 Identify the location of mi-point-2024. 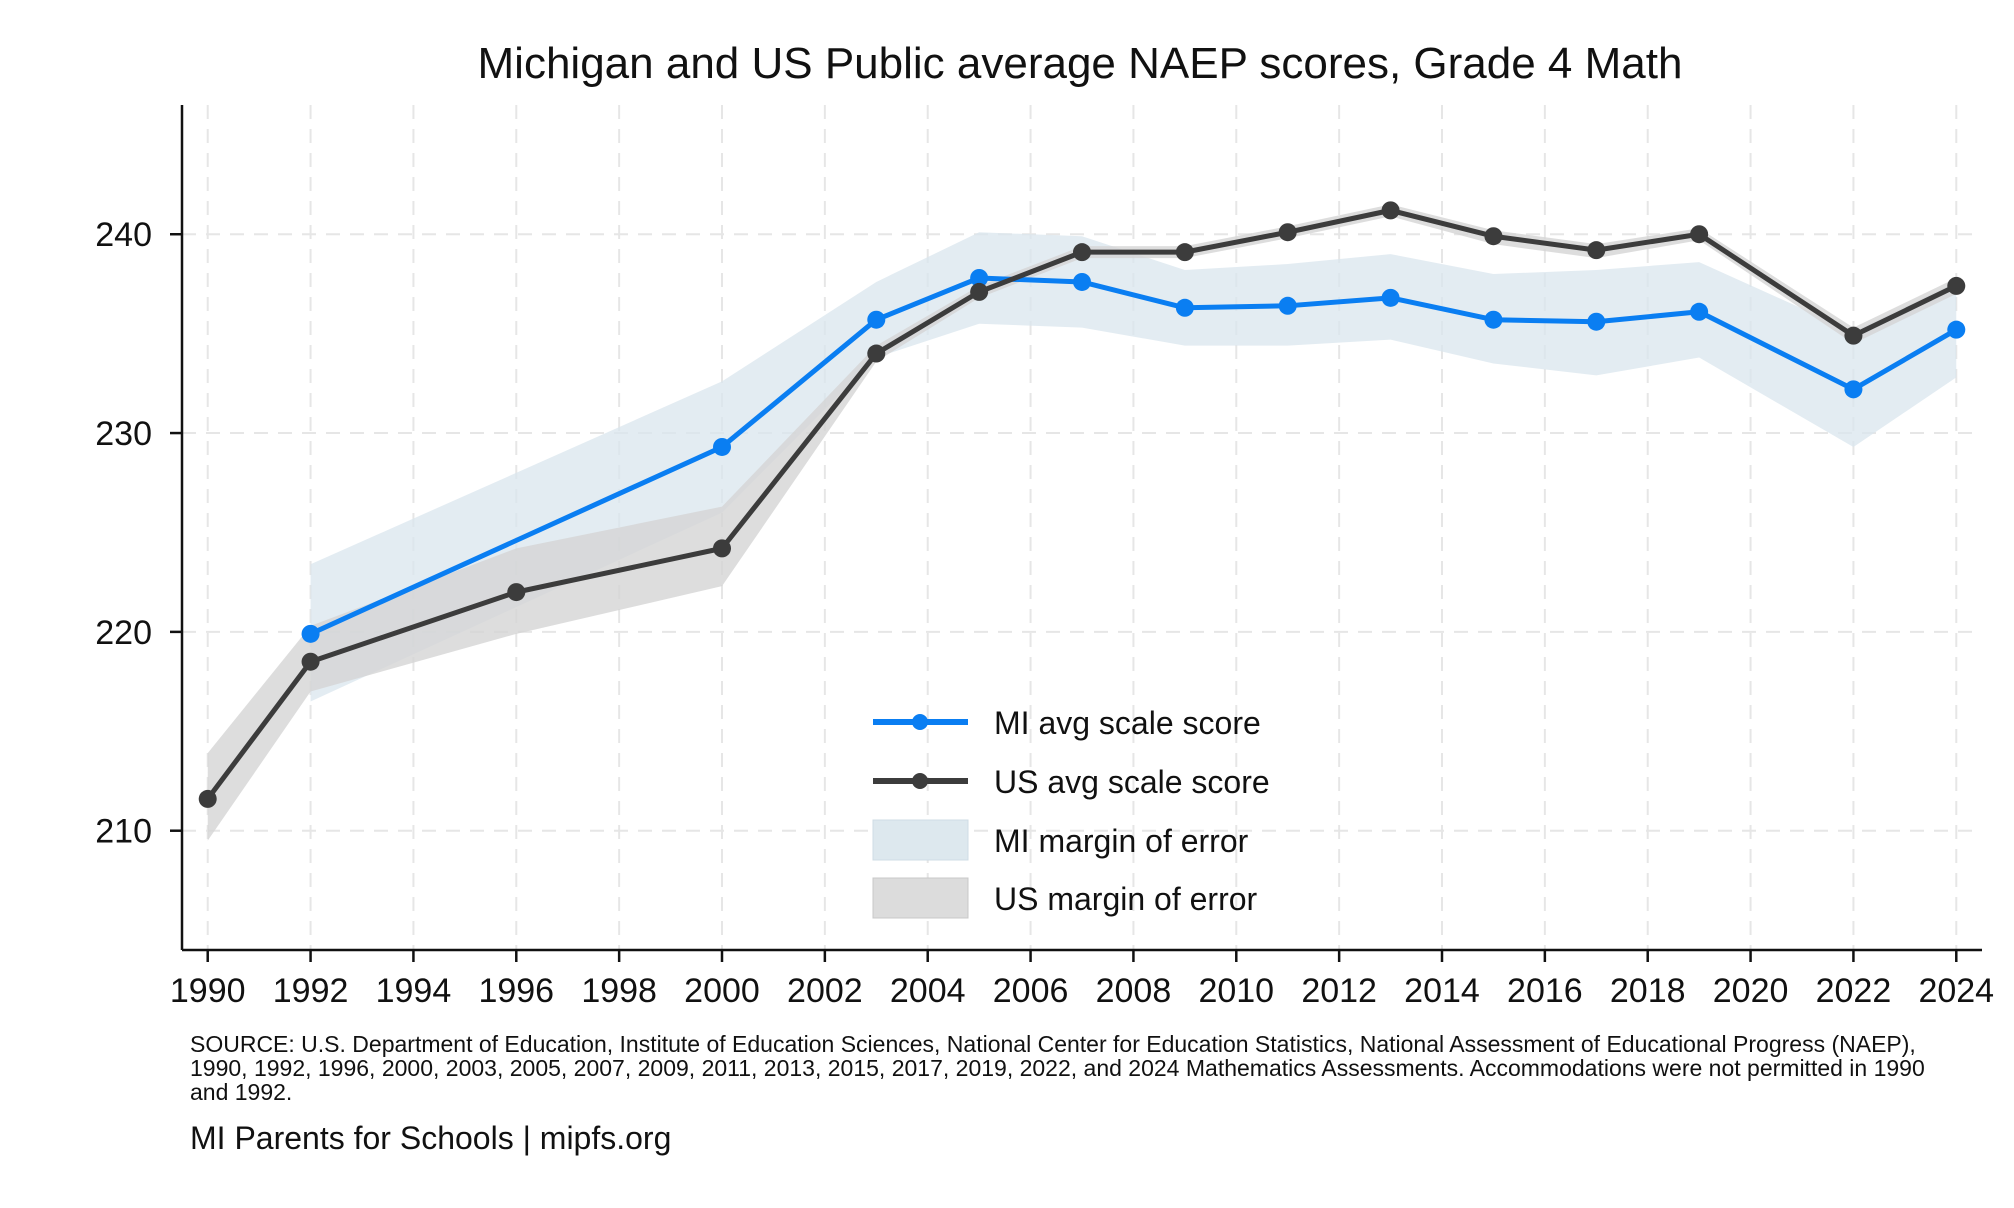
(1956, 329).